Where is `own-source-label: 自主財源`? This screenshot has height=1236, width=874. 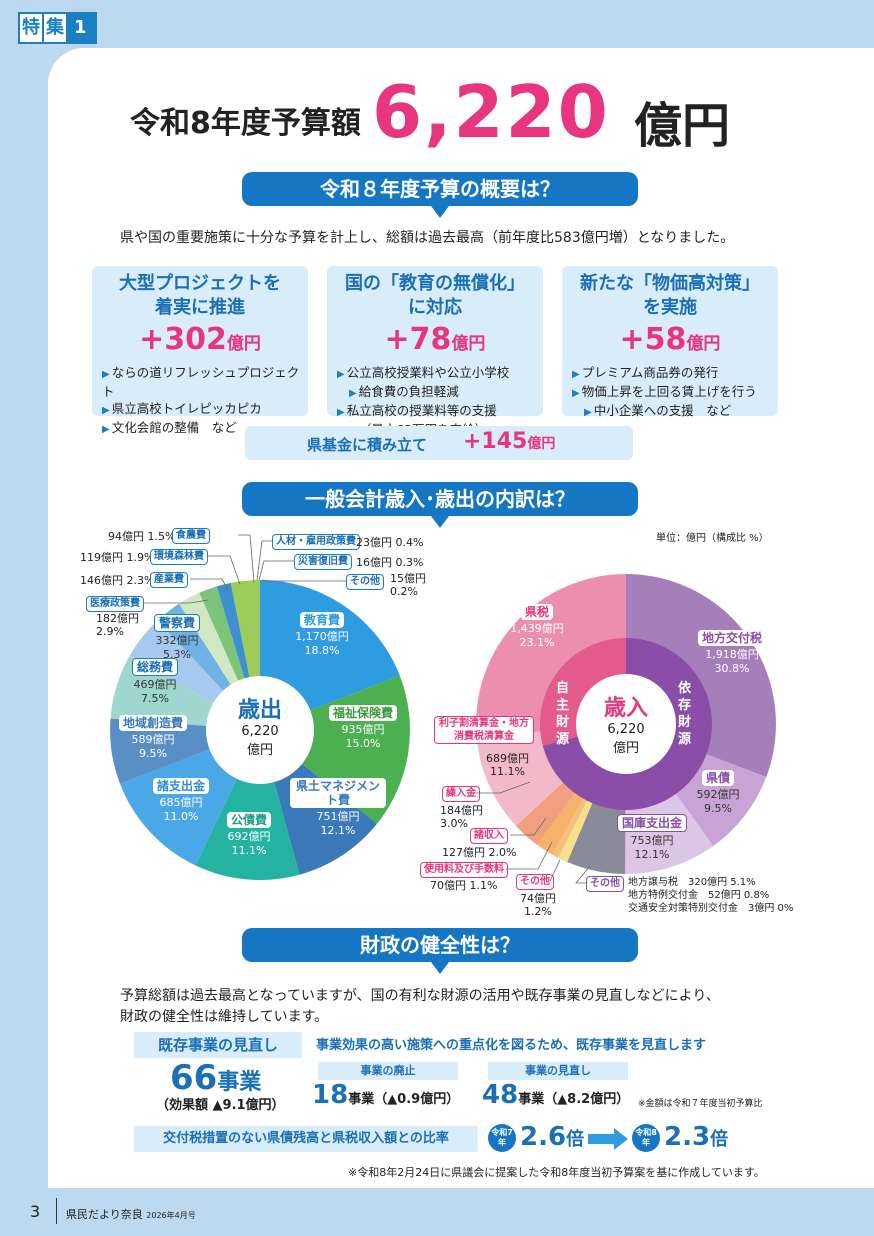 own-source-label: 自主財源 is located at coordinates (563, 714).